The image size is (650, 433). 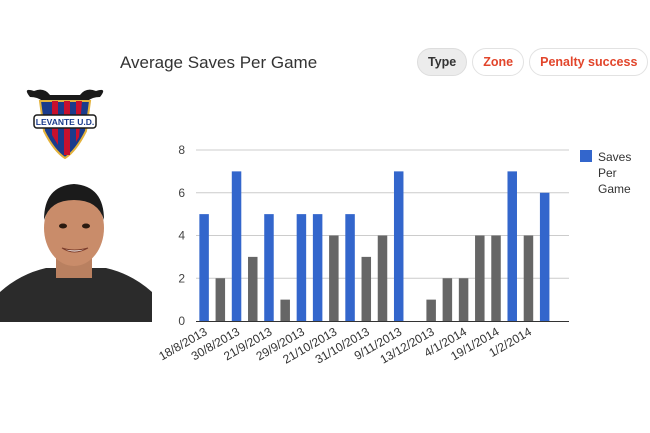 I want to click on tab-zone: Zone, so click(x=498, y=62).